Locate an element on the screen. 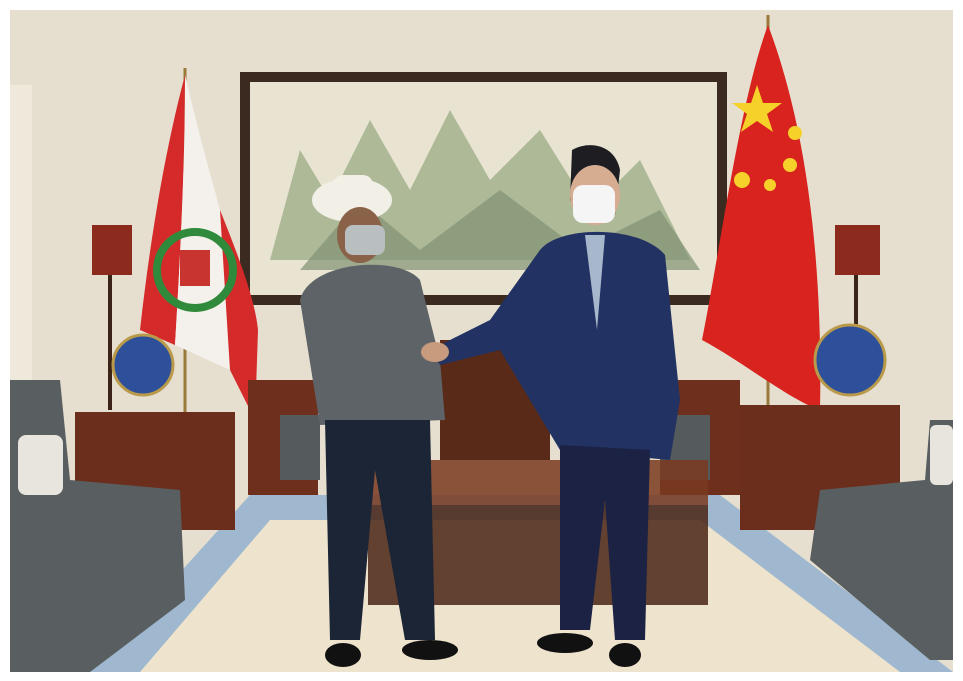 Image resolution: width=963 pixels, height=681 pixels. handshake is located at coordinates (435, 352).